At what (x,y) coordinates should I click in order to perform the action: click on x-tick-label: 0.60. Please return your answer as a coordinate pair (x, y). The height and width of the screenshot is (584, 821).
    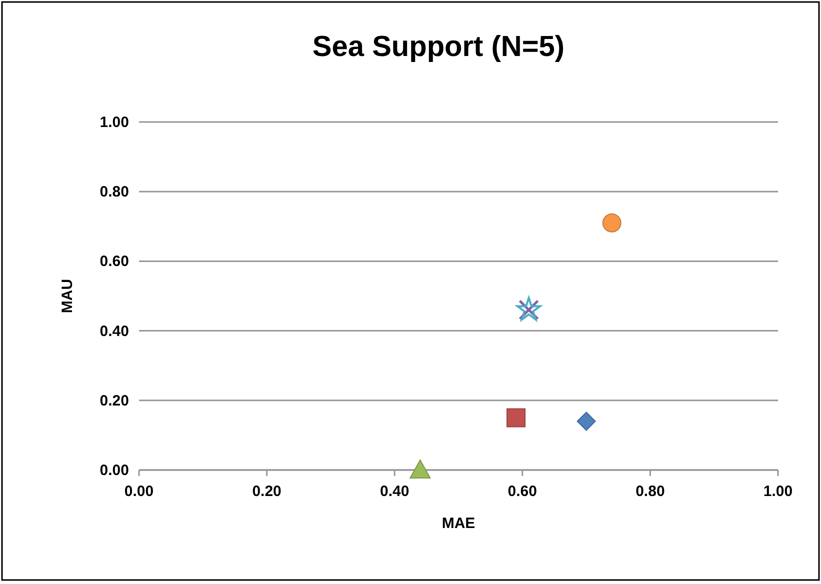
    Looking at the image, I should click on (522, 491).